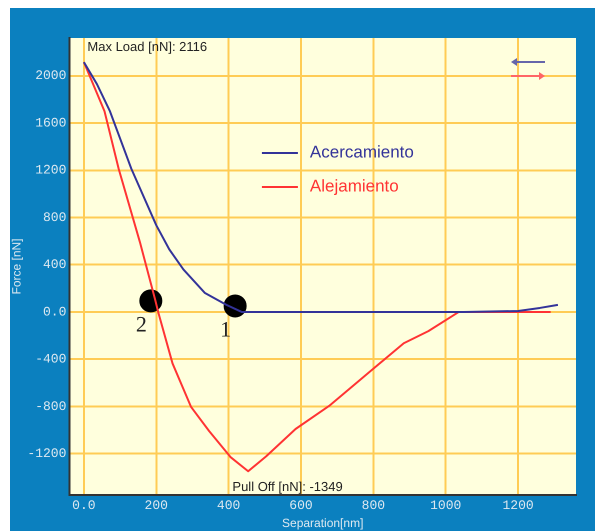 The height and width of the screenshot is (531, 595). What do you see at coordinates (54, 217) in the screenshot?
I see `y-tick-label: 800` at bounding box center [54, 217].